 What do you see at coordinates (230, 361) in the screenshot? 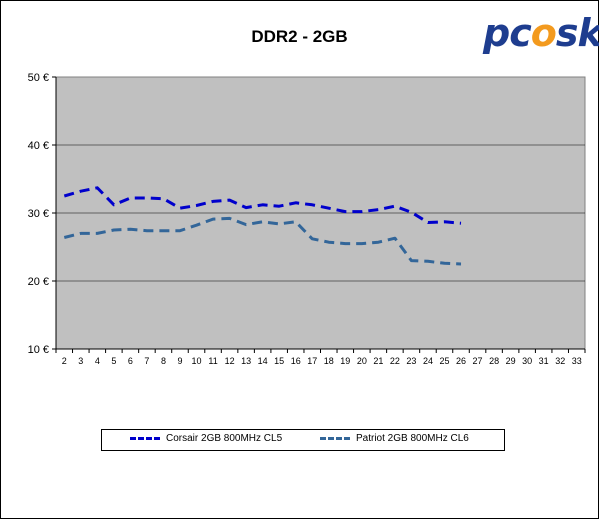
I see `x-tick-label: 12` at bounding box center [230, 361].